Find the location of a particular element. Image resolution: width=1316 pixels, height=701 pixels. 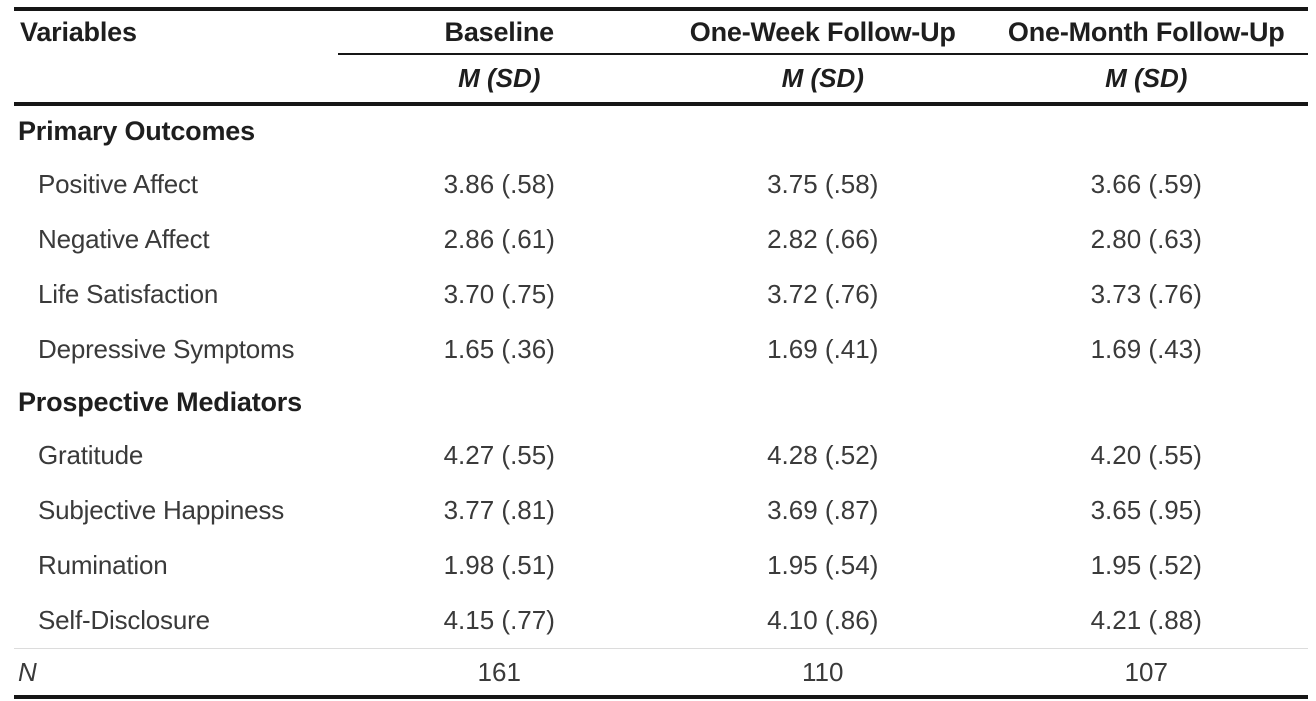

section-title: Prospective Mediators is located at coordinates (160, 402).